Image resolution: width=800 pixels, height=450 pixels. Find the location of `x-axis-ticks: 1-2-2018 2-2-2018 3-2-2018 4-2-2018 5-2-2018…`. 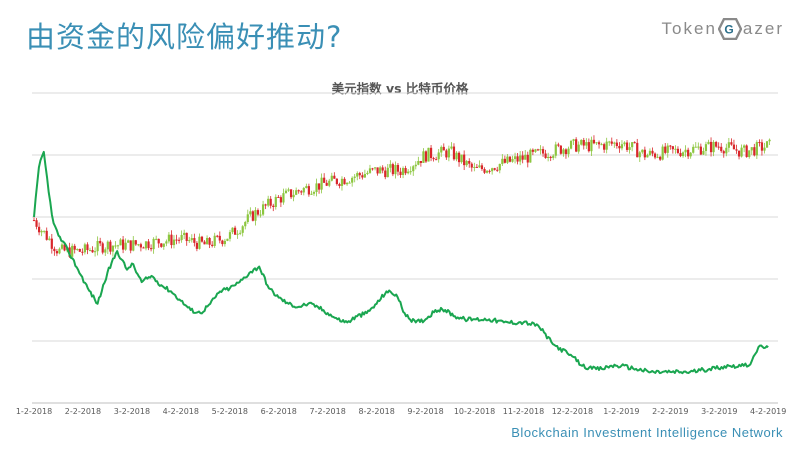

x-axis-ticks: 1-2-2018 2-2-2018 3-2-2018 4-2-2018 5-2-2018… is located at coordinates (401, 411).